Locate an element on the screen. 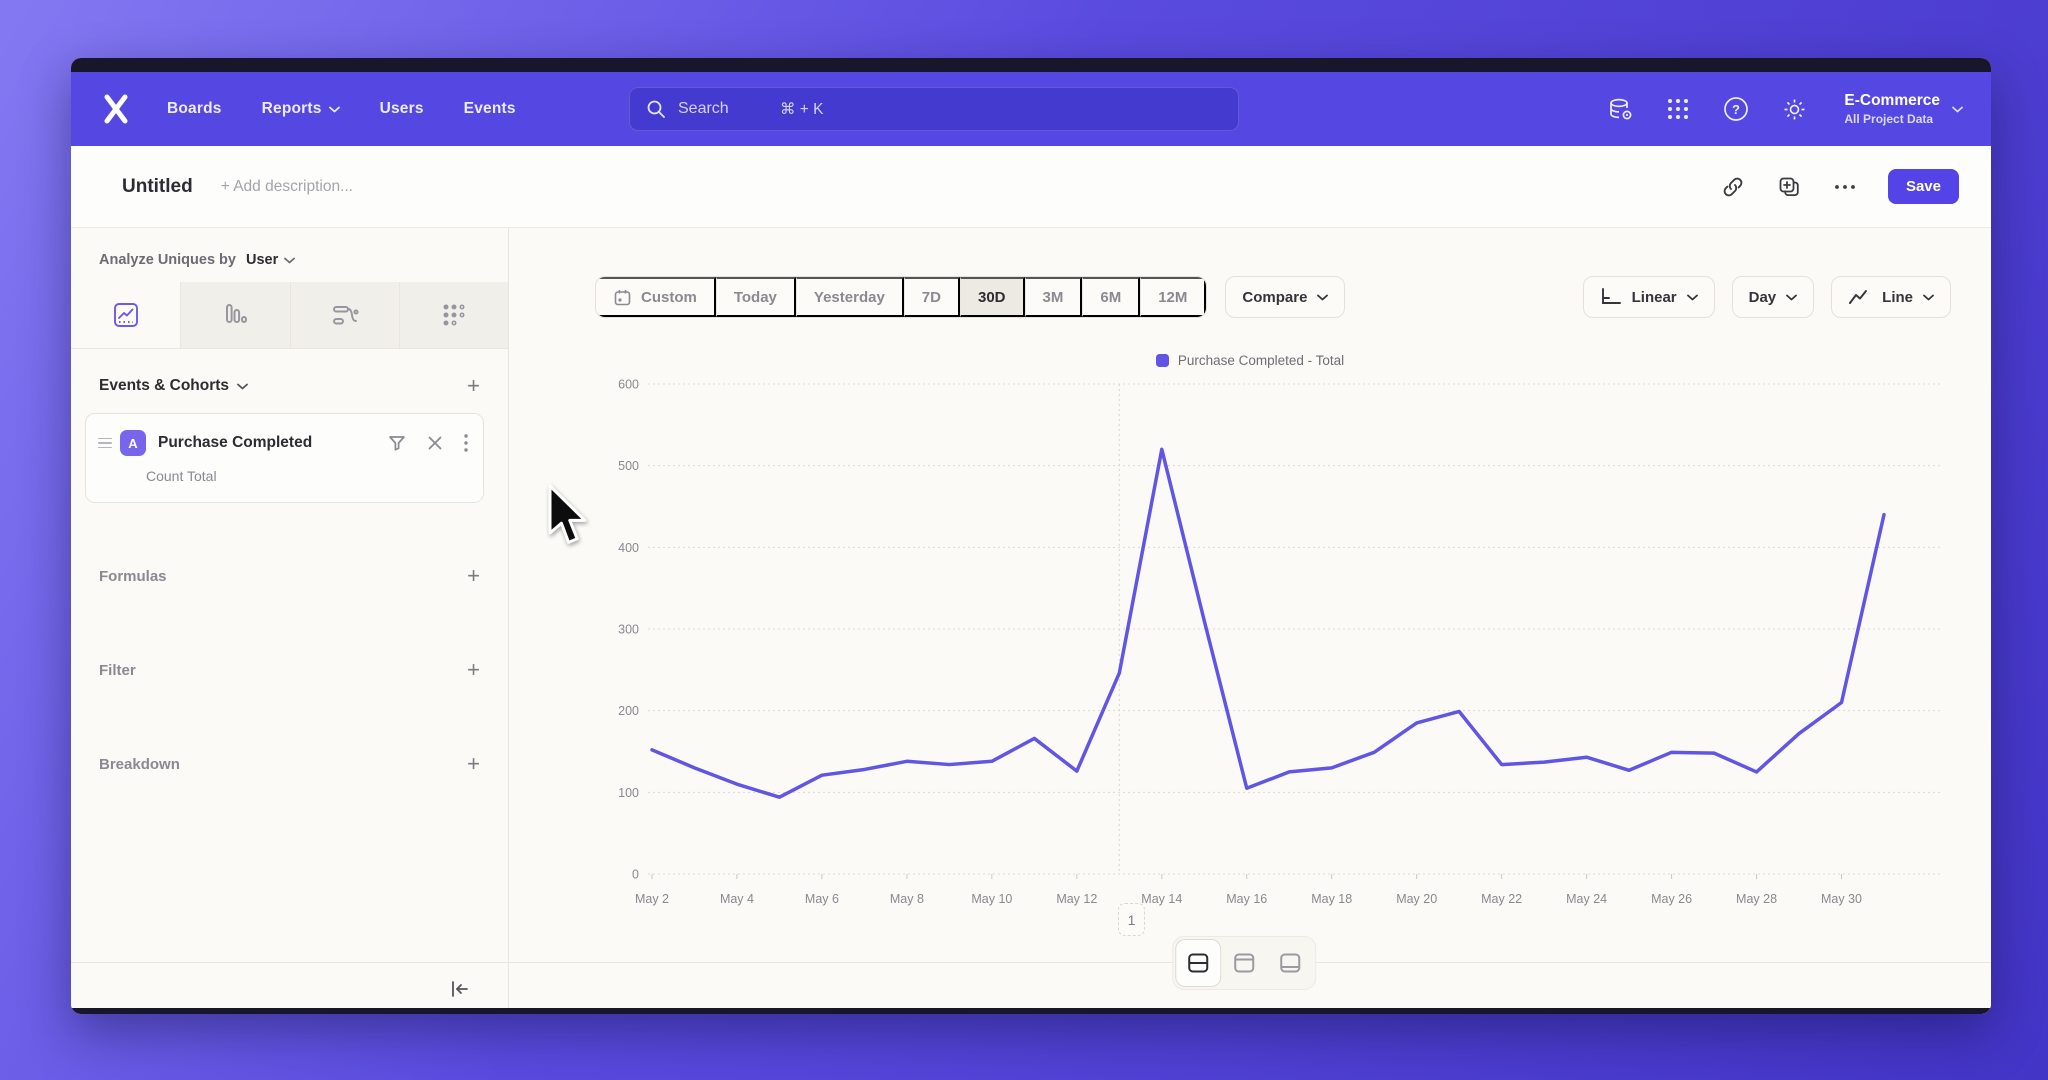 Image resolution: width=2048 pixels, height=1080 pixels. layout-top-icon is located at coordinates (1244, 963).